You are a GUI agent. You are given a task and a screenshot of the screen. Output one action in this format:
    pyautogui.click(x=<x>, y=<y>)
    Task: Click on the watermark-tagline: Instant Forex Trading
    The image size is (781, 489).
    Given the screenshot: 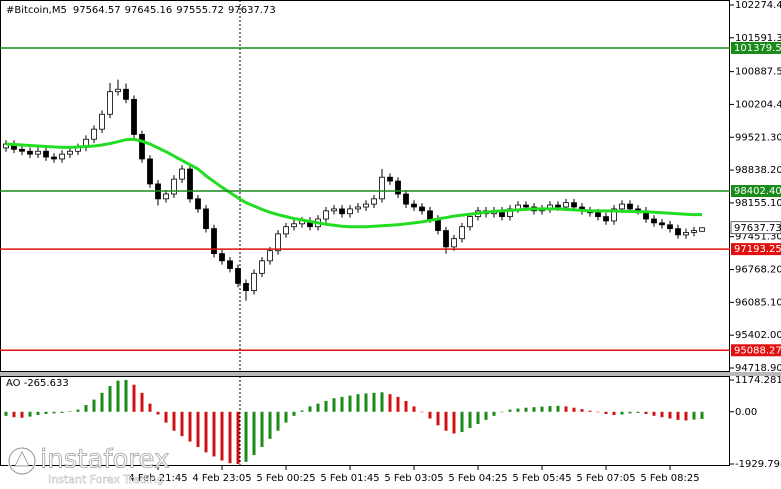 What is the action you would take?
    pyautogui.click(x=106, y=479)
    